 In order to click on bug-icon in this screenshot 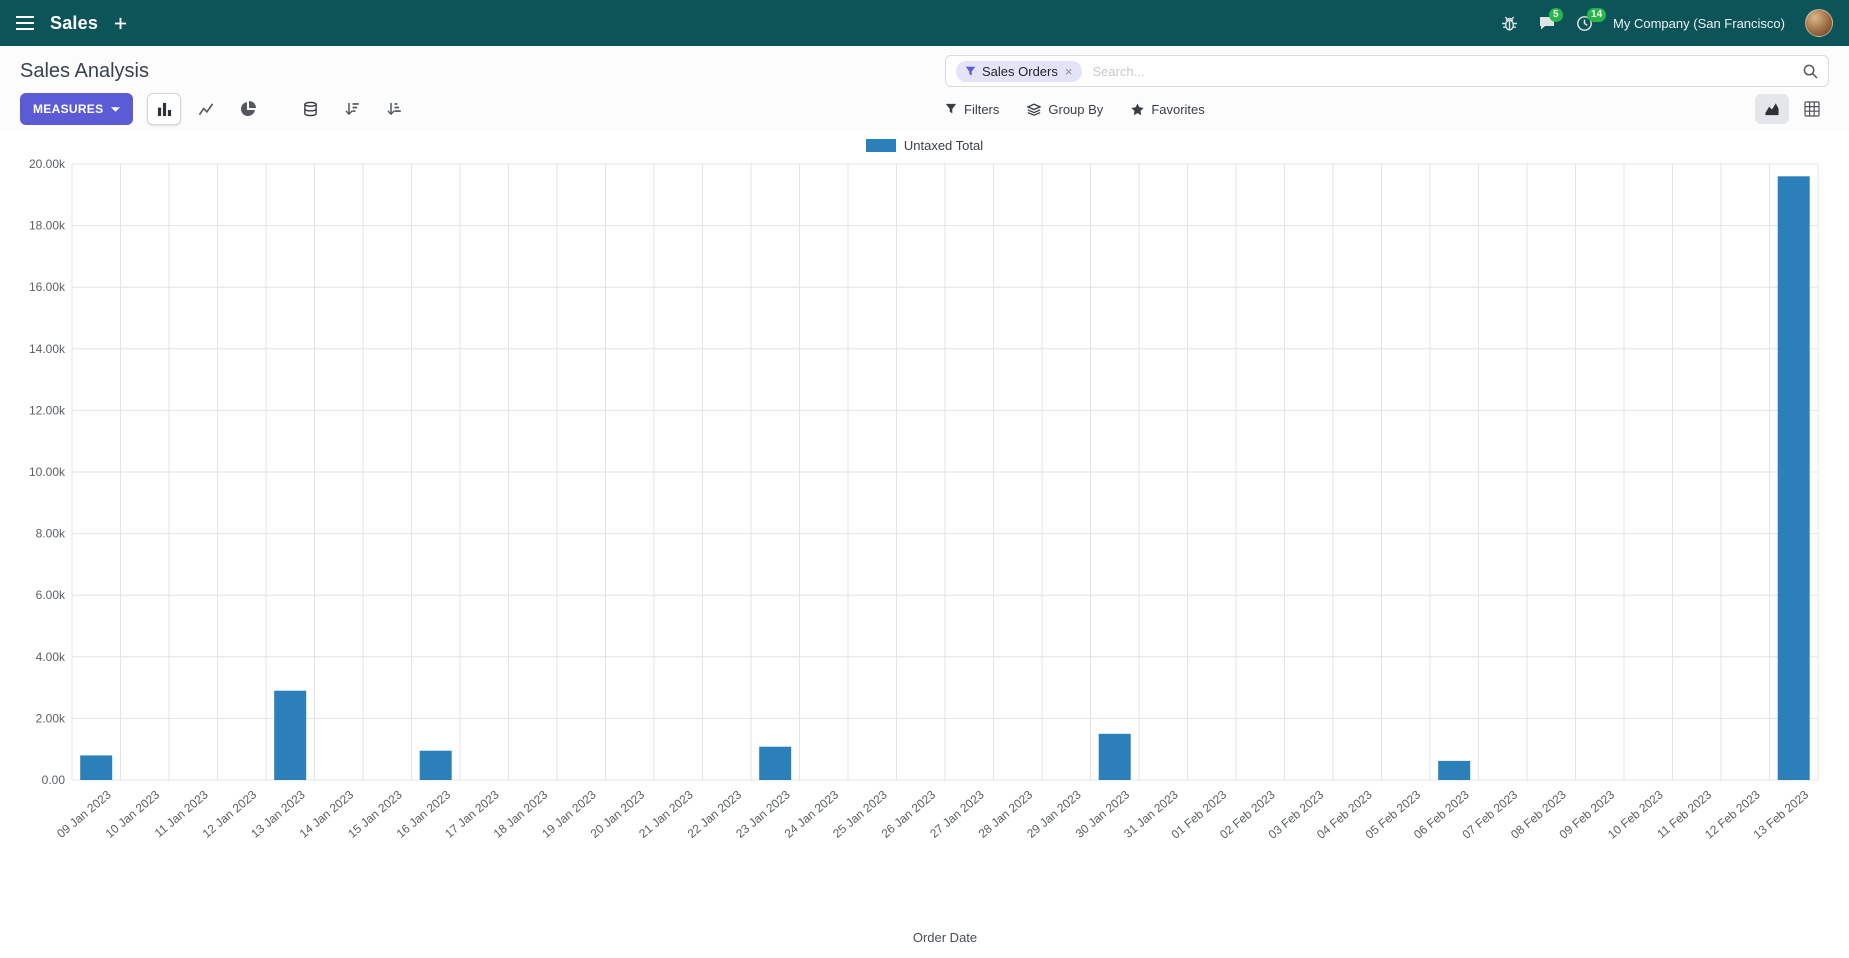, I will do `click(1509, 23)`.